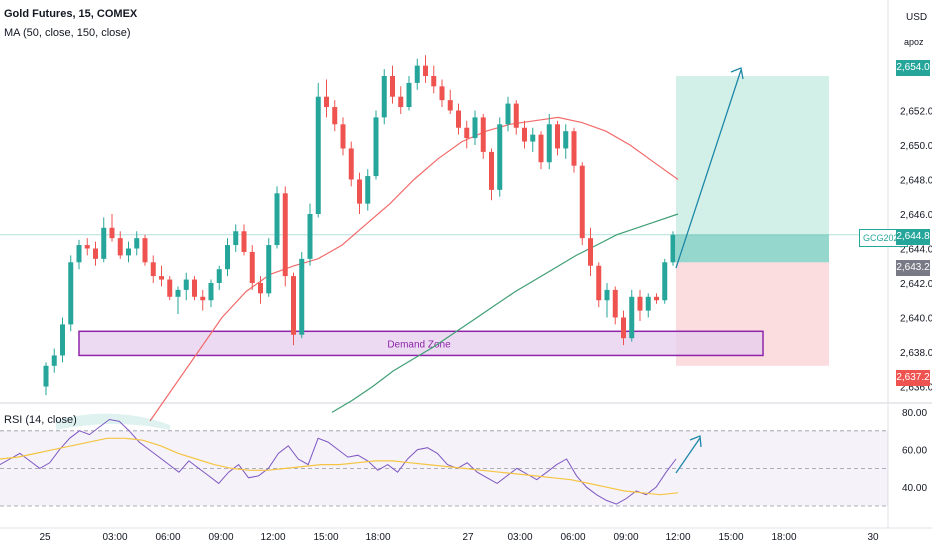 Image resolution: width=932 pixels, height=550 pixels. Describe the element at coordinates (67, 33) in the screenshot. I see `ma-legend: MA (50, close, 150, close)` at that location.